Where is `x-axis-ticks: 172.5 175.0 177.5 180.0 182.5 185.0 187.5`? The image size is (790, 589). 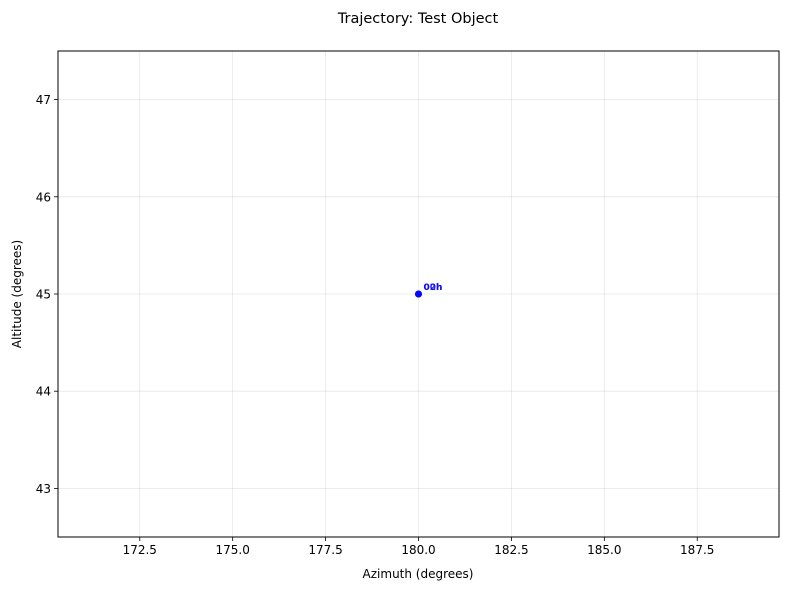 x-axis-ticks: 172.5 175.0 177.5 180.0 182.5 185.0 187.5 is located at coordinates (418, 547).